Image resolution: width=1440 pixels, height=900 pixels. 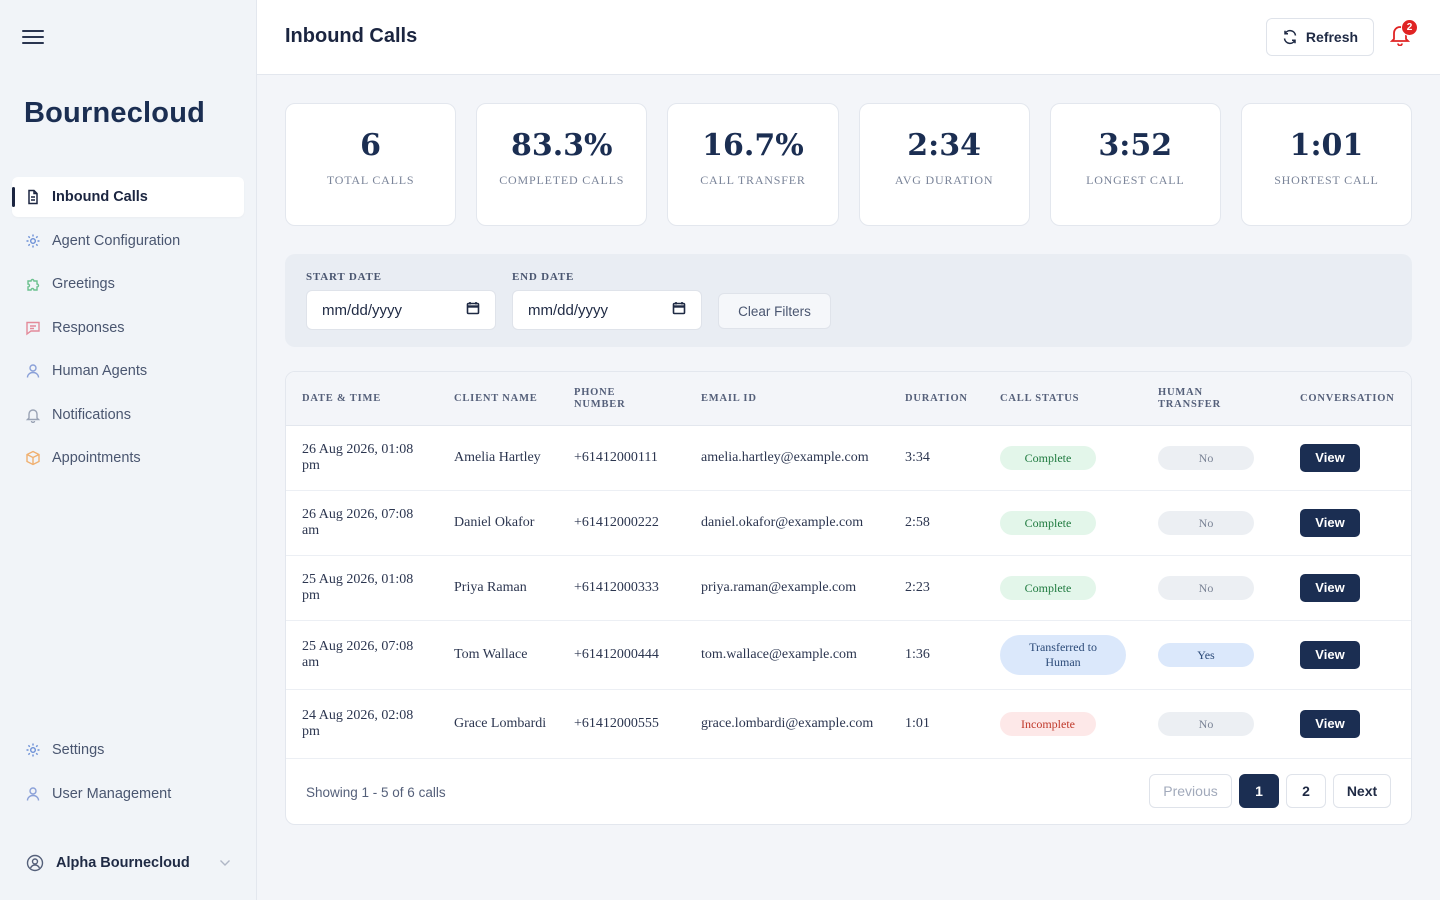 I want to click on sidebar-item-responses: Responses, so click(x=128, y=328).